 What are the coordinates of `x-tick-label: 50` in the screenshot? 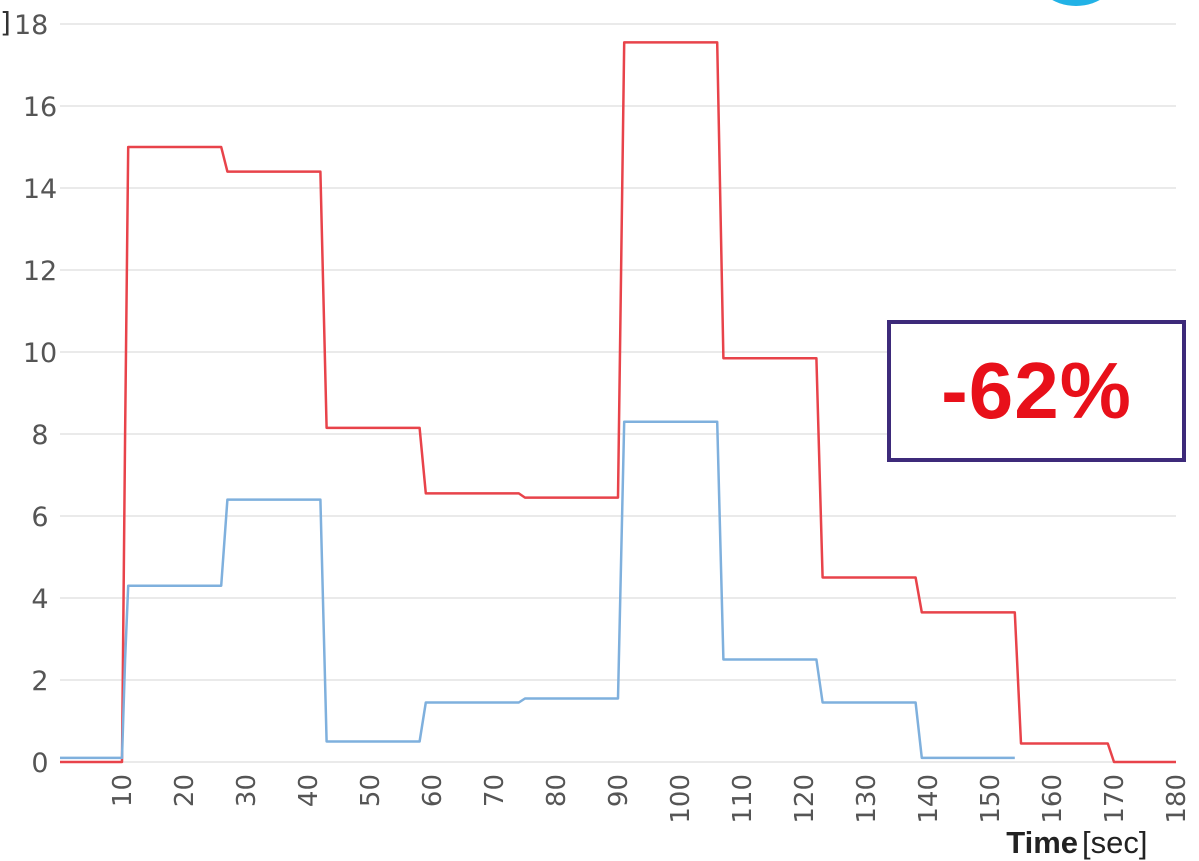 It's located at (371, 790).